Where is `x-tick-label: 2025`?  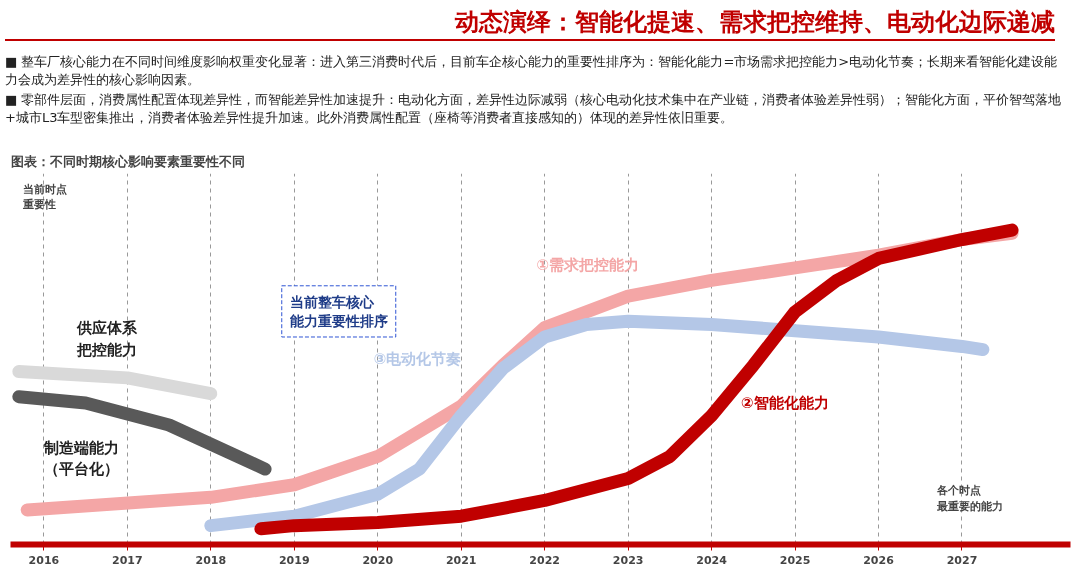 x-tick-label: 2025 is located at coordinates (795, 560).